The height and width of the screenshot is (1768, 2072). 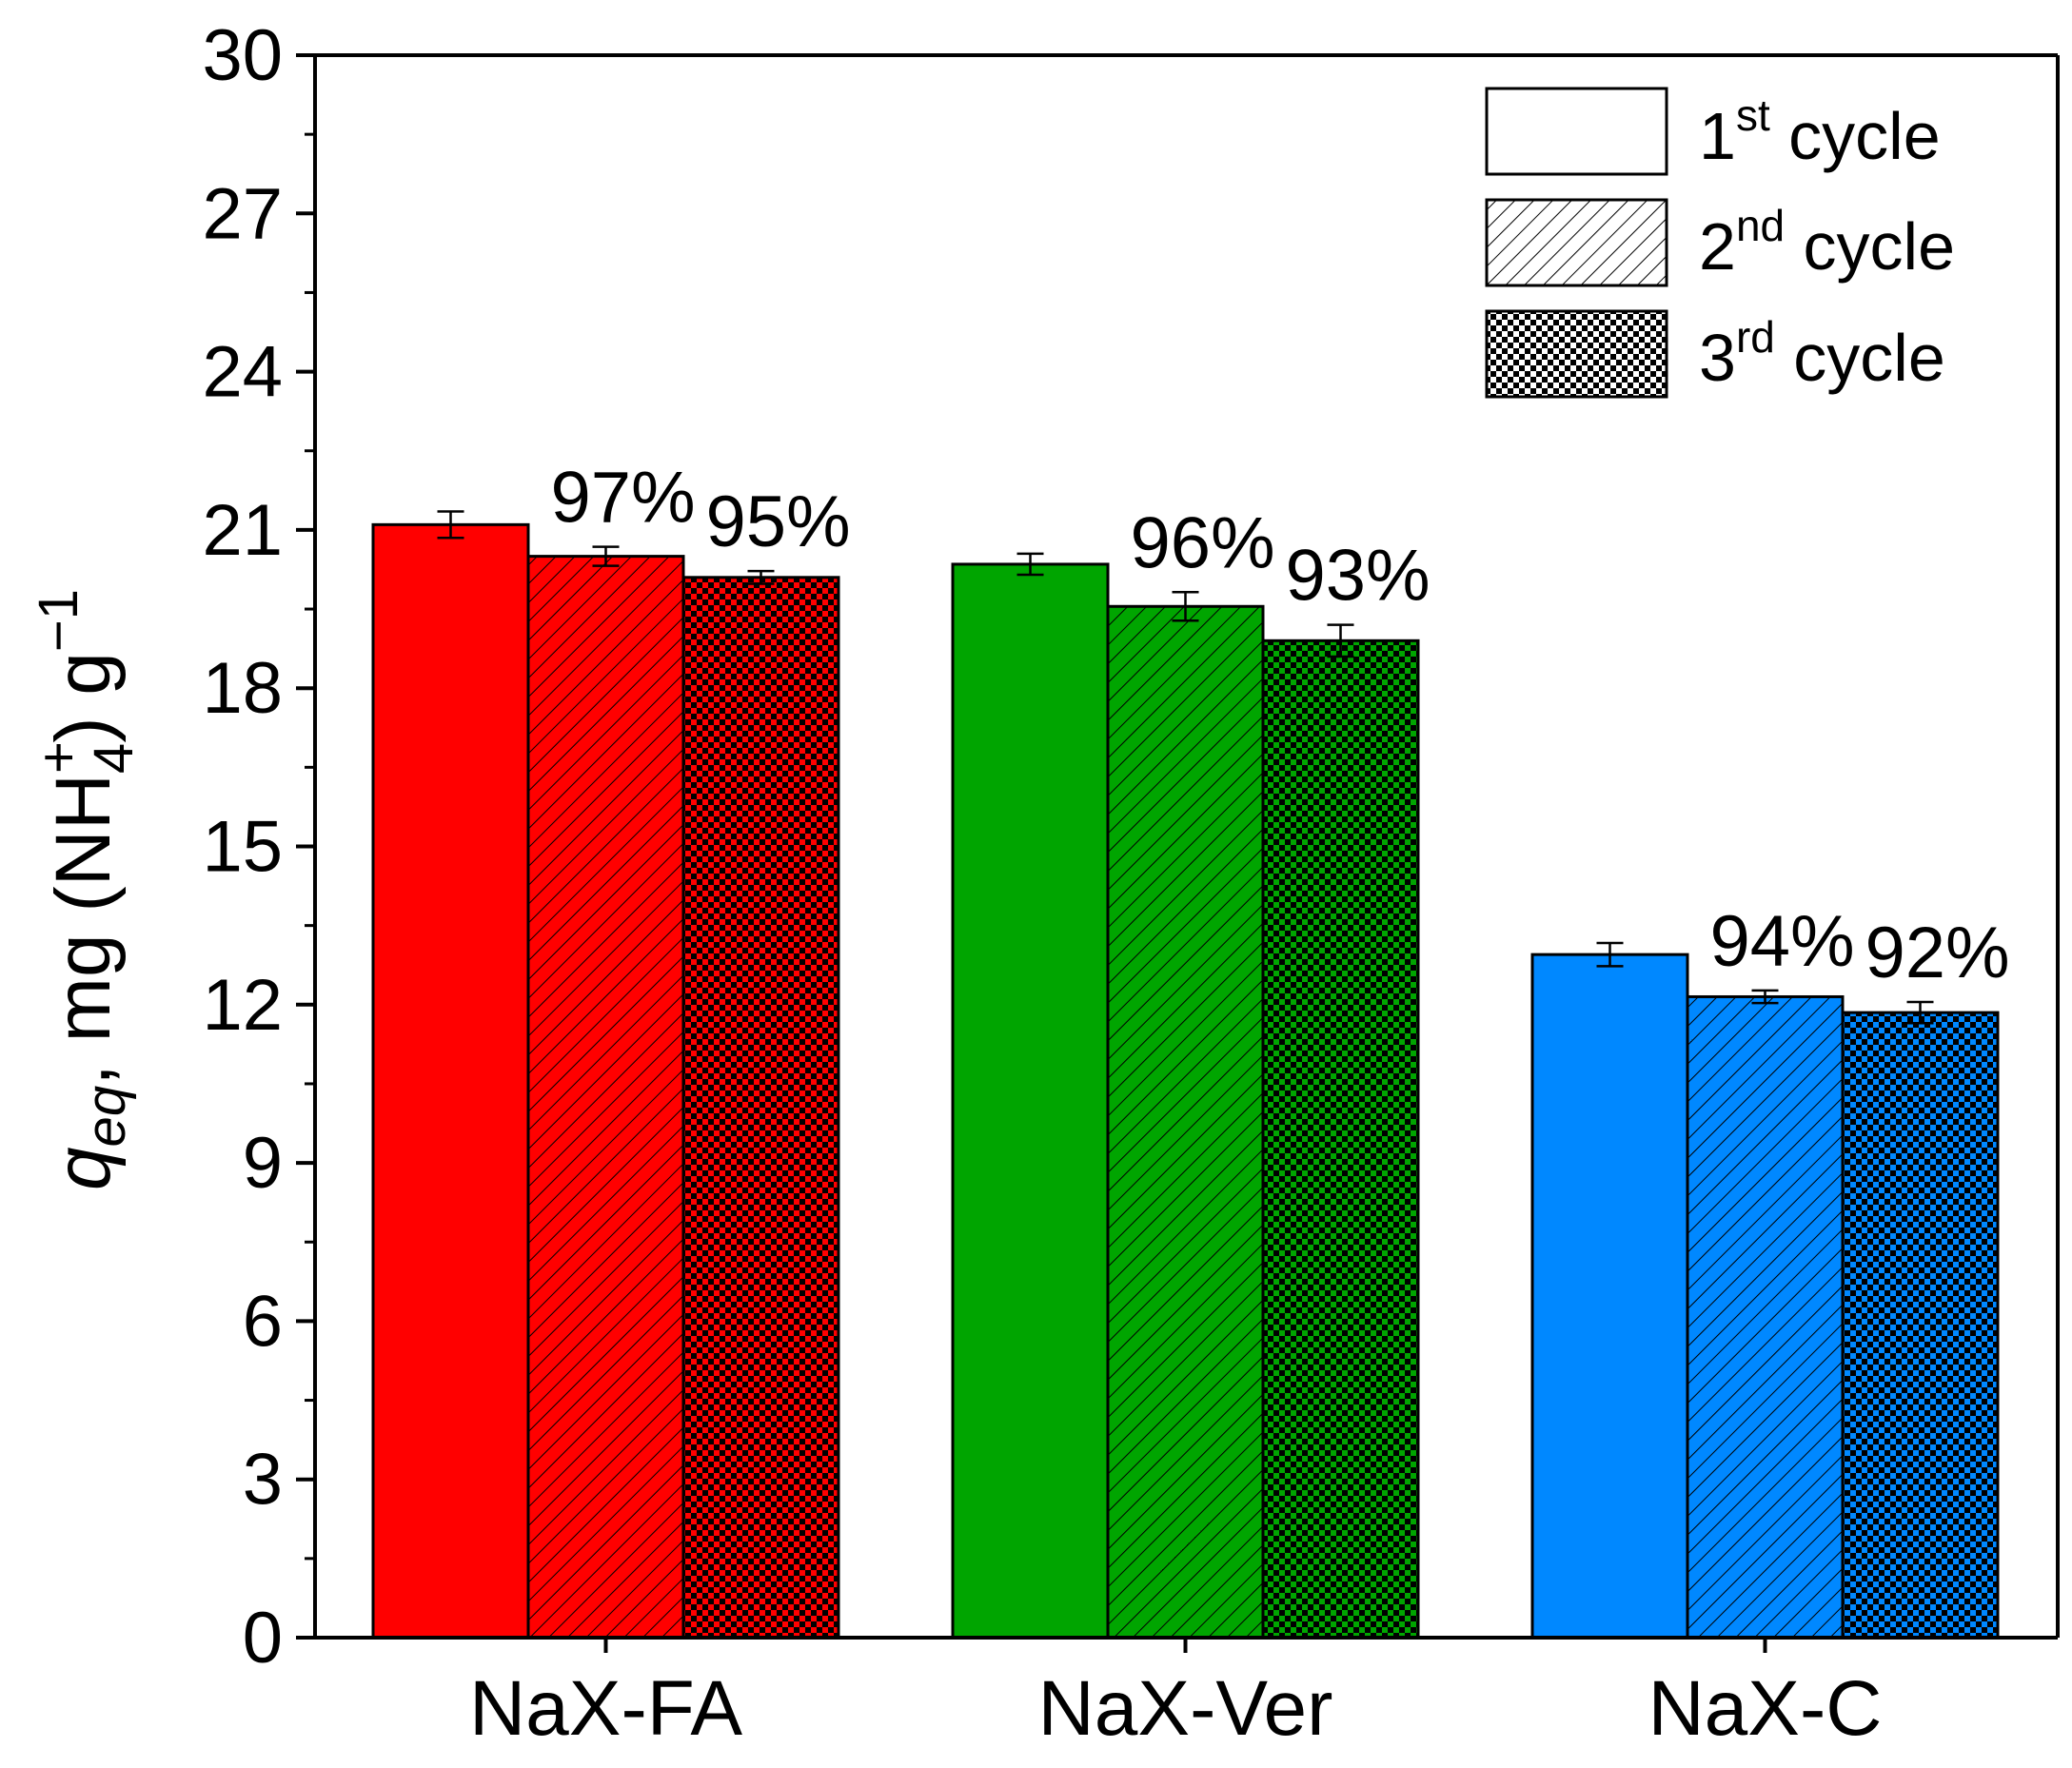 What do you see at coordinates (263, 1321) in the screenshot?
I see `y-tick-label: 6` at bounding box center [263, 1321].